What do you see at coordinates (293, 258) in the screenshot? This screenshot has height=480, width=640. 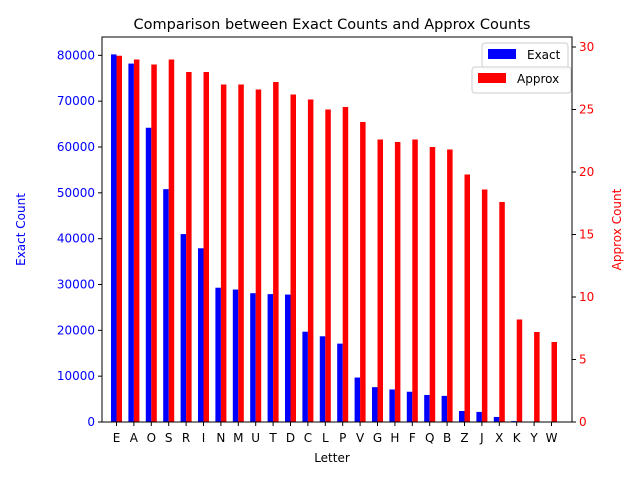 I see `bar-approx-D` at bounding box center [293, 258].